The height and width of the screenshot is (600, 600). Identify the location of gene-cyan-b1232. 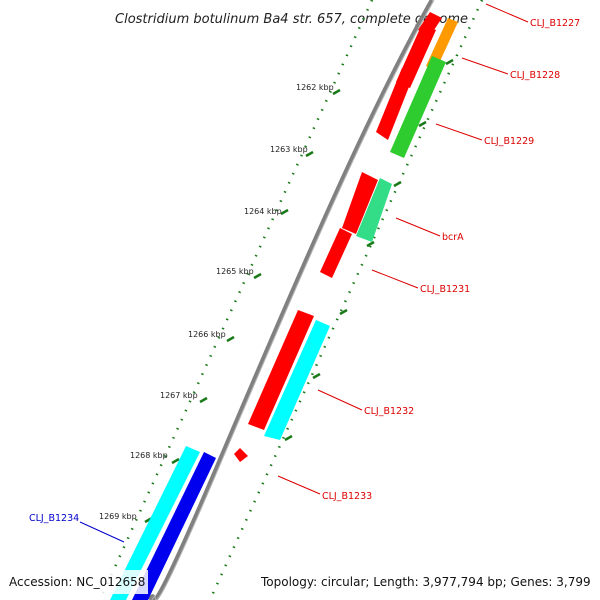
(297, 380).